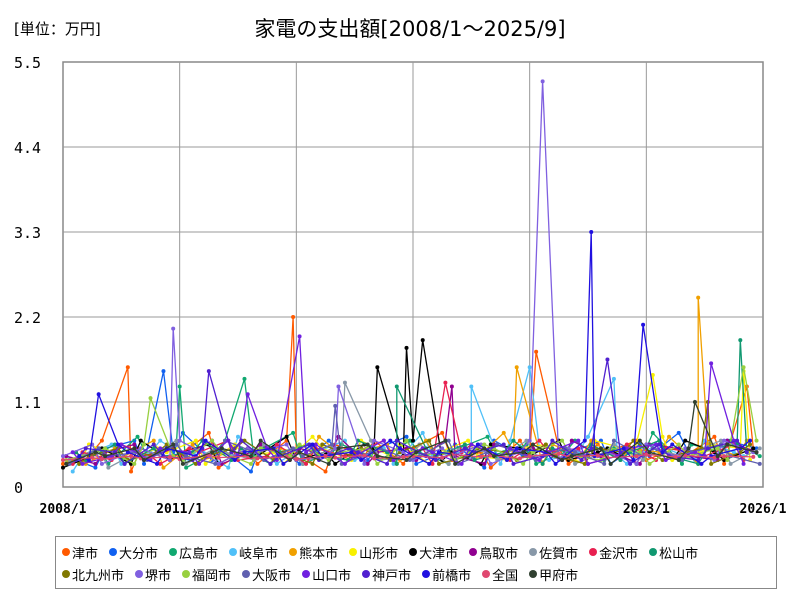 This screenshot has height=600, width=800. I want to click on series-line, so click(411, 412).